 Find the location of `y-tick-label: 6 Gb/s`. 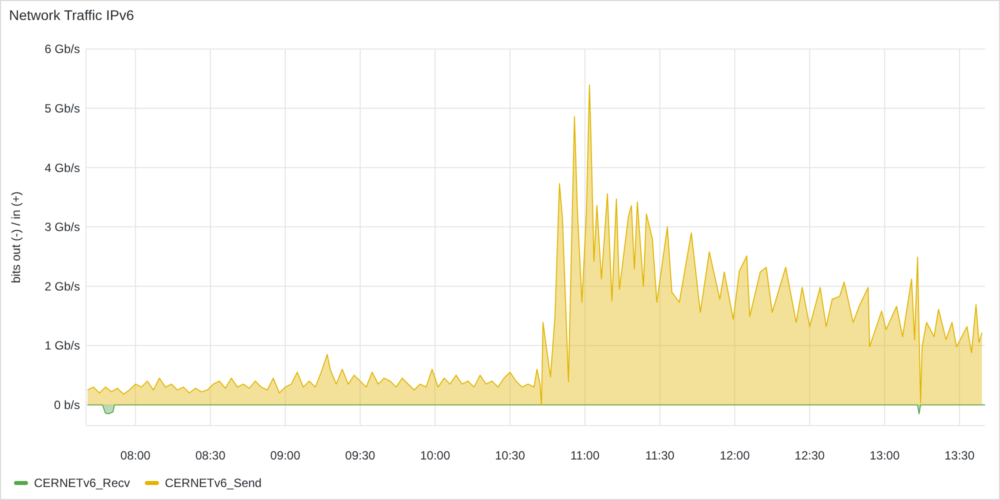

y-tick-label: 6 Gb/s is located at coordinates (62, 49).